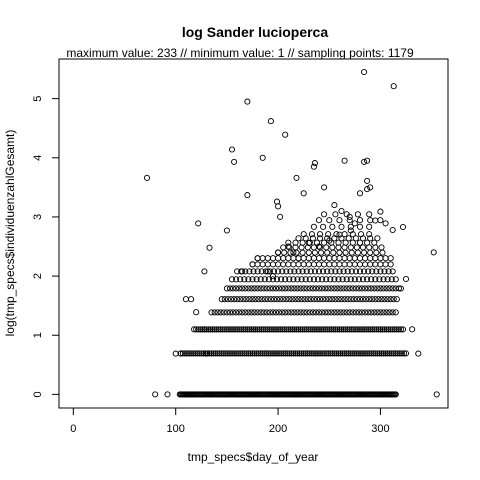  I want to click on x-axis: 0 100 200 300, so click(230, 421).